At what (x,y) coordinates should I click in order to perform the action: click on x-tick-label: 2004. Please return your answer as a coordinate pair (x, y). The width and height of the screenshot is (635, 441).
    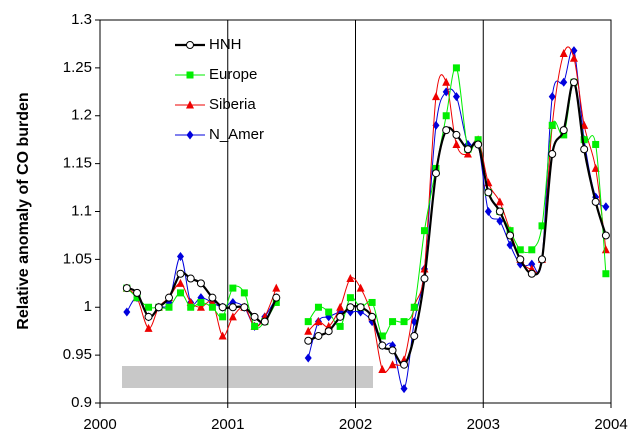
    Looking at the image, I should click on (610, 424).